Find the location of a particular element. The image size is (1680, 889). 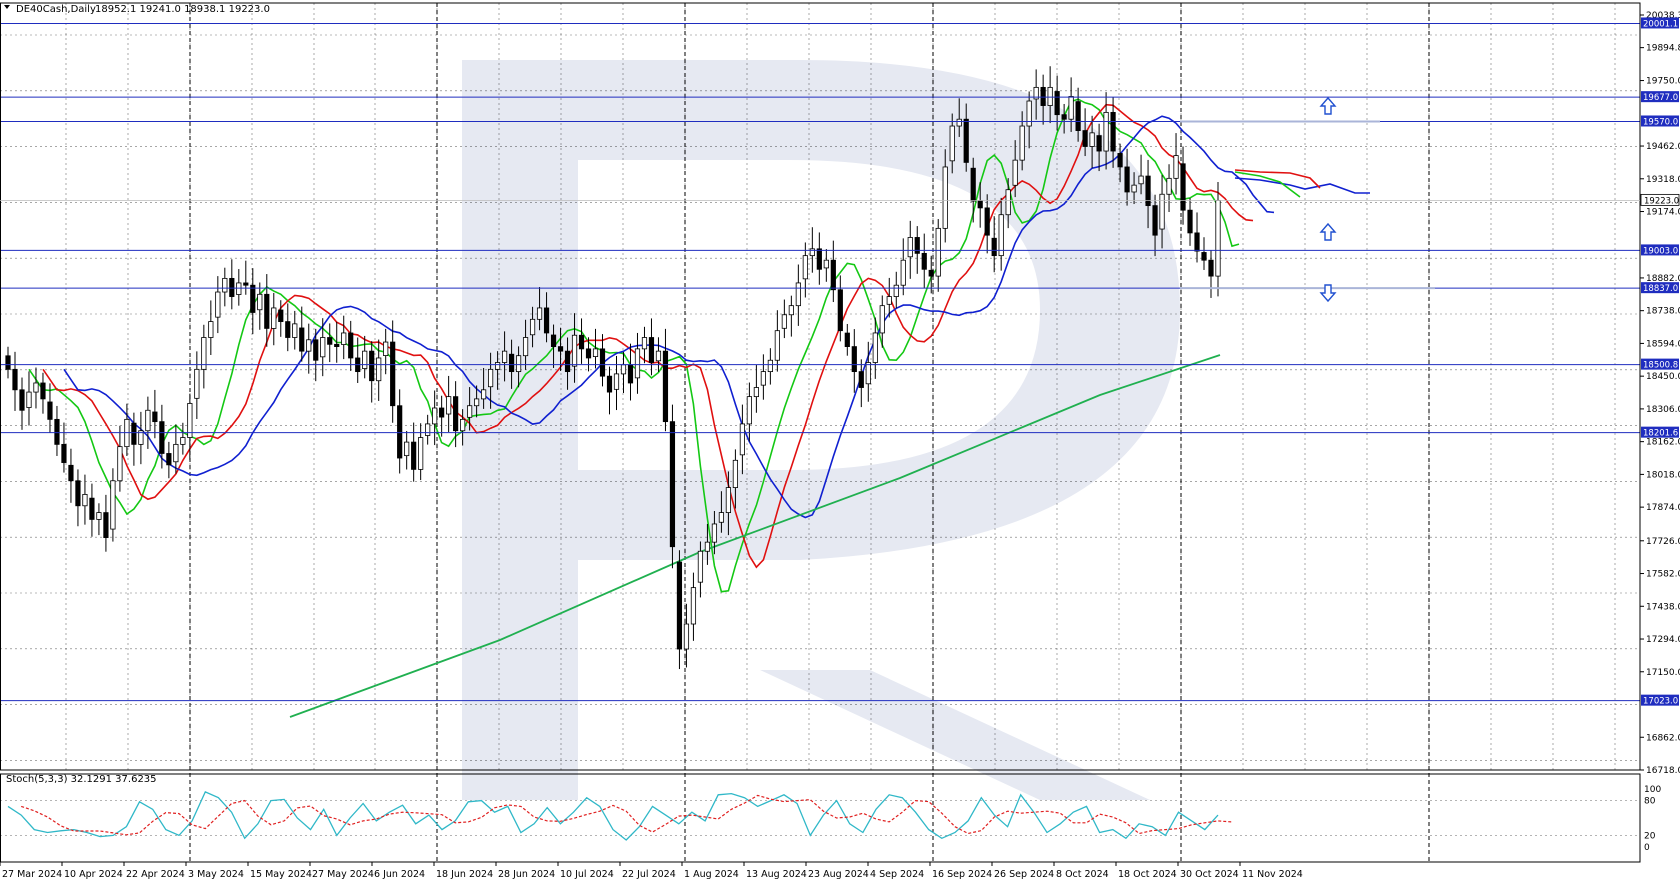

price-tick-label: 17726.0 is located at coordinates (1663, 542).